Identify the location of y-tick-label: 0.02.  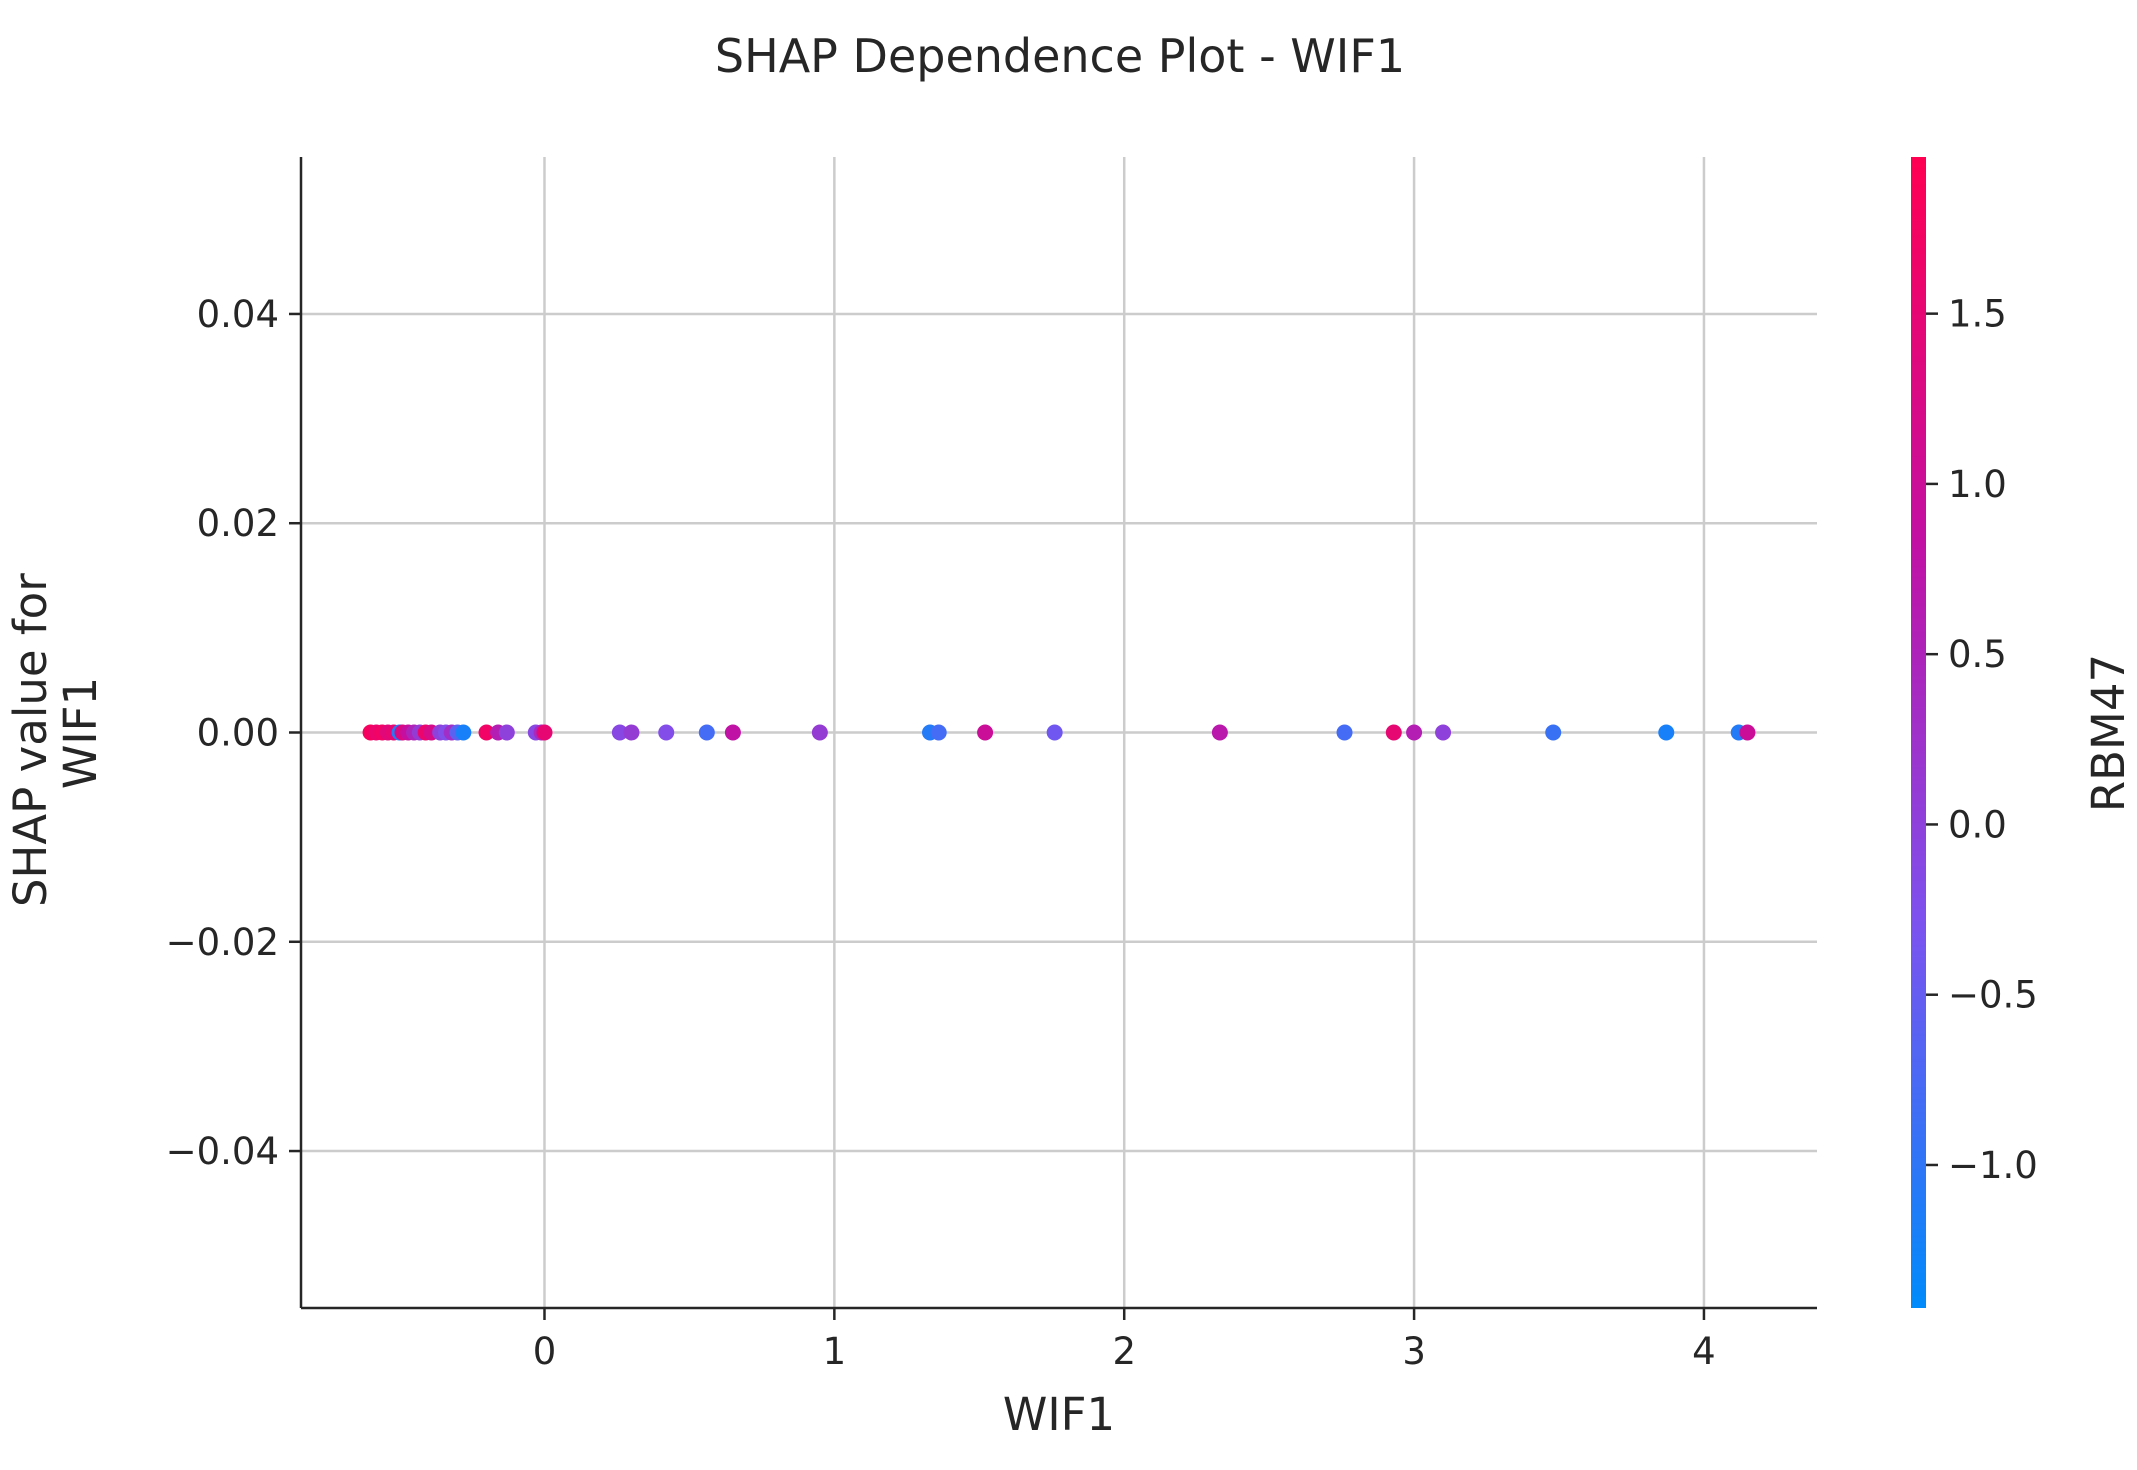
(238, 523).